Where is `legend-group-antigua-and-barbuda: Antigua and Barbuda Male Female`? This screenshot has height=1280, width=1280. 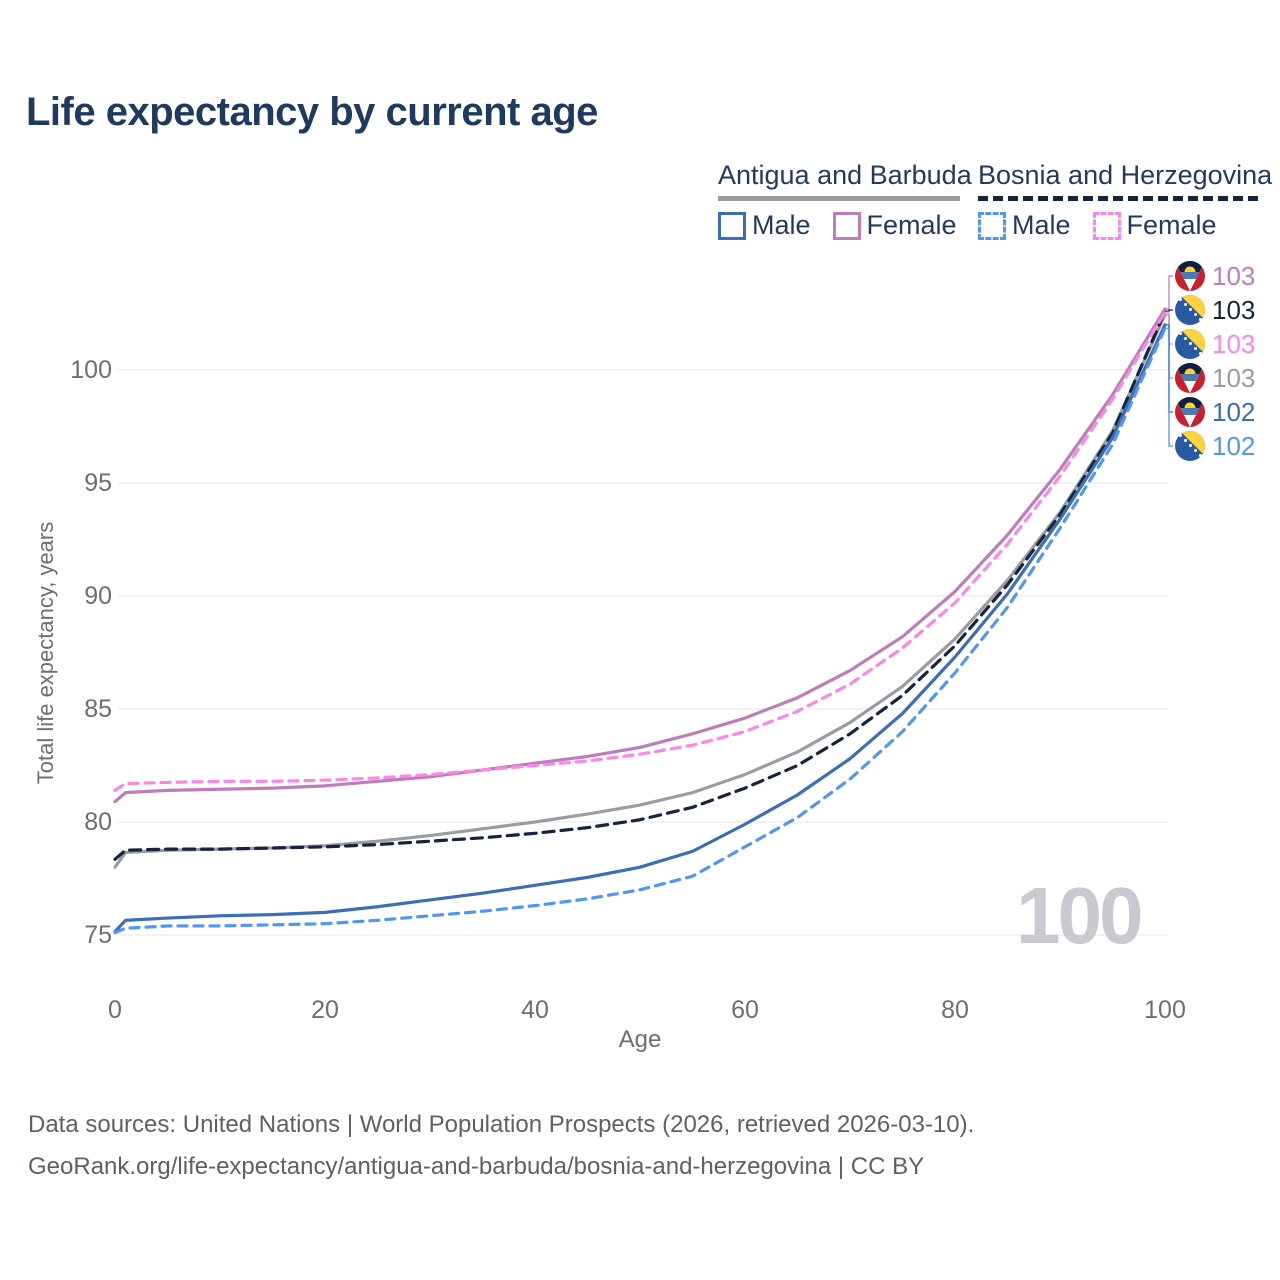
legend-group-antigua-and-barbuda: Antigua and Barbuda Male Female is located at coordinates (845, 200).